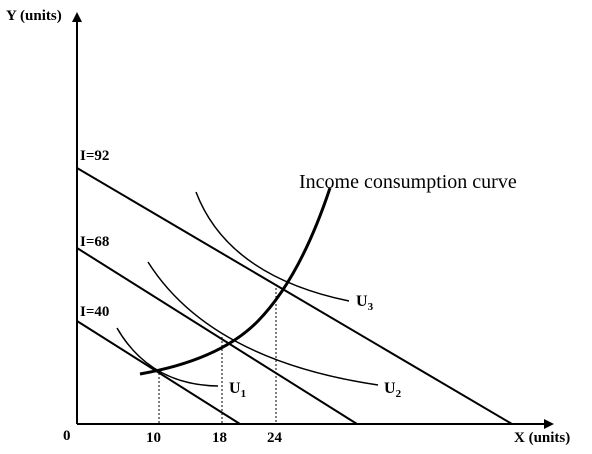 The width and height of the screenshot is (592, 454). What do you see at coordinates (365, 303) in the screenshot?
I see `u3-label: U3` at bounding box center [365, 303].